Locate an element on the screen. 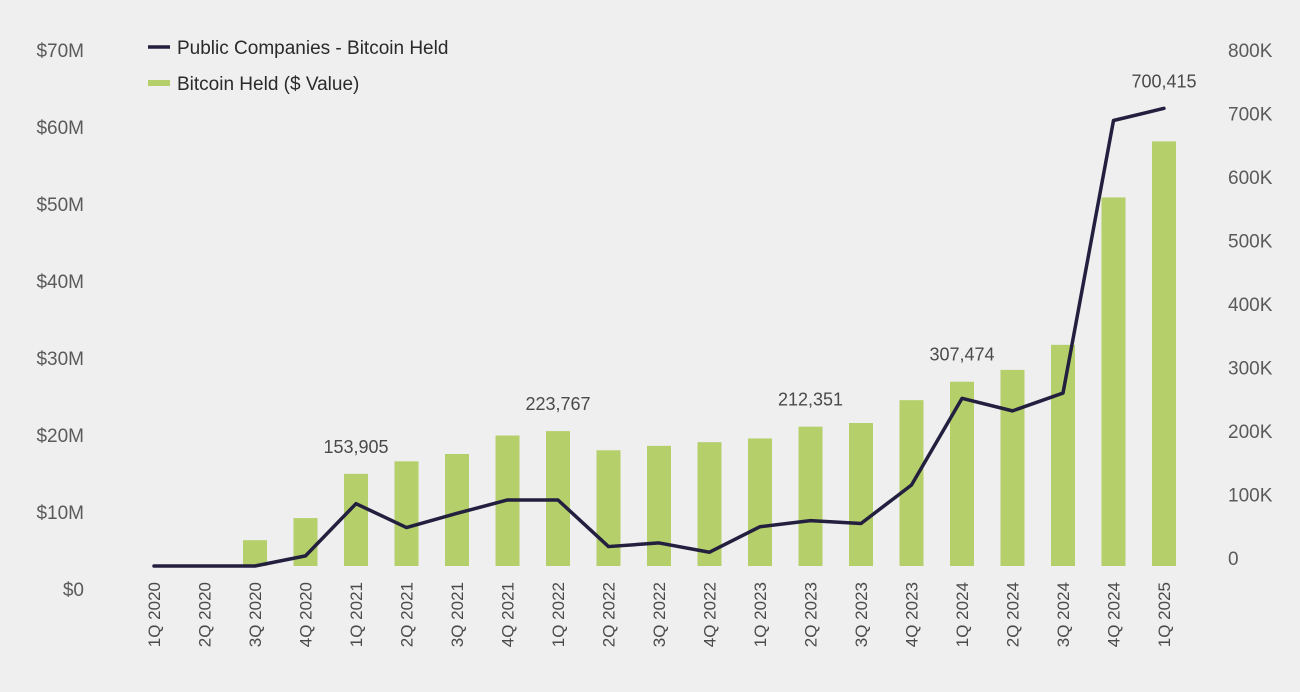 The width and height of the screenshot is (1300, 692). left-tick-label: $20M is located at coordinates (60, 436).